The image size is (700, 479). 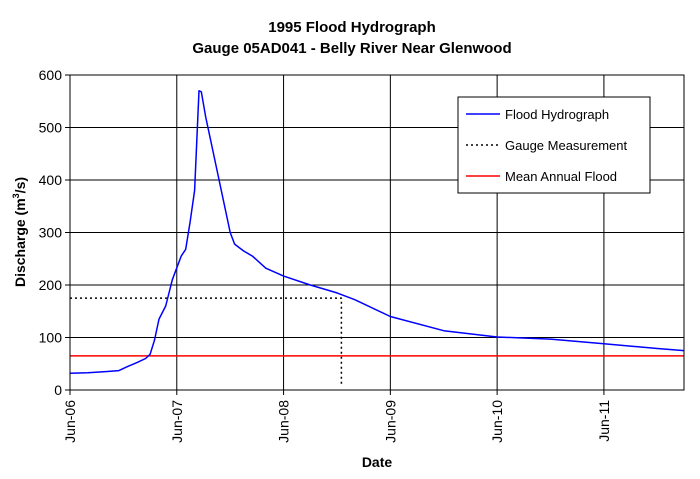 I want to click on legend-box, so click(x=554, y=145).